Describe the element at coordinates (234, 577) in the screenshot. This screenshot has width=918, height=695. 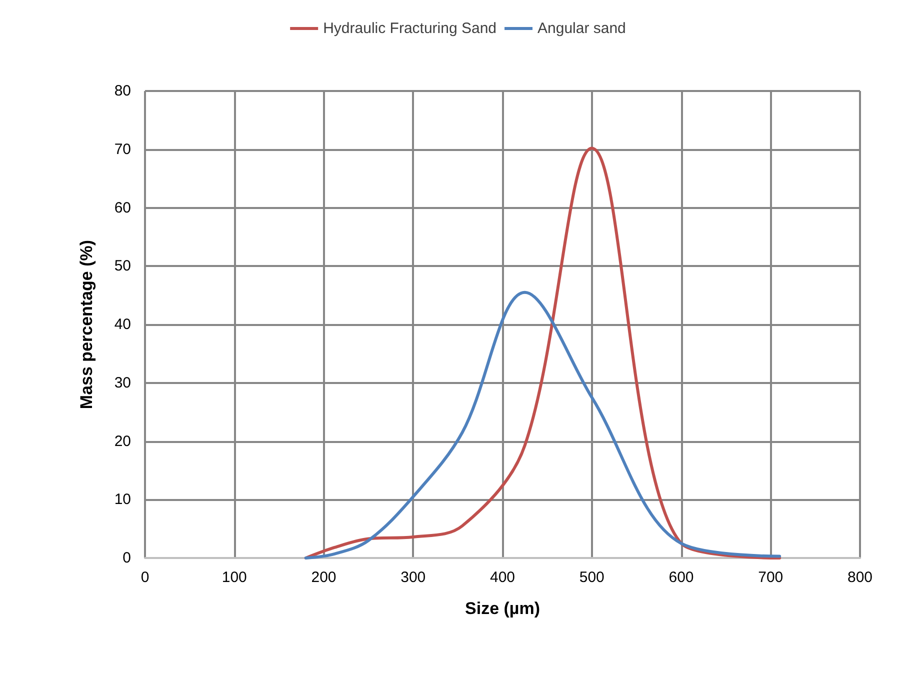
I see `x-tick-label: 100` at that location.